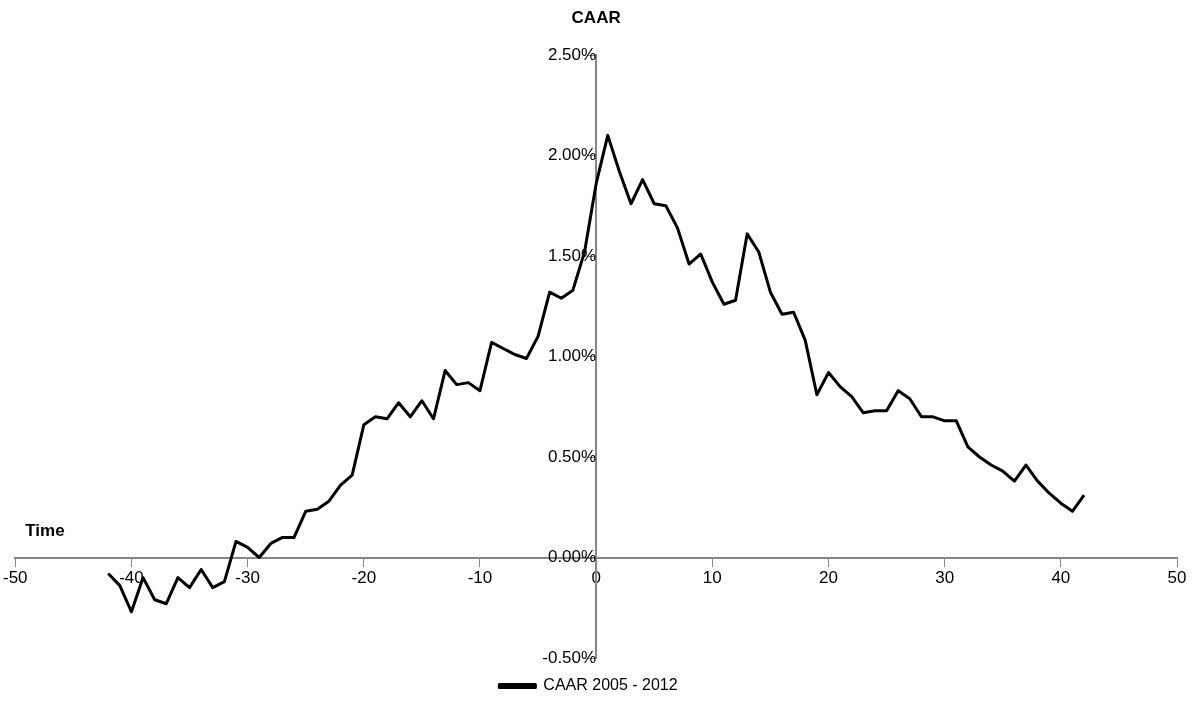  I want to click on y-tick-label: 2.00%, so click(572, 155).